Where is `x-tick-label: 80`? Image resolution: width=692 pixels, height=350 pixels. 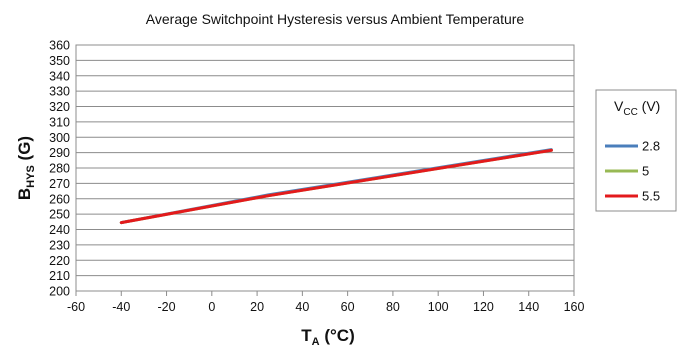 x-tick-label: 80 is located at coordinates (393, 307).